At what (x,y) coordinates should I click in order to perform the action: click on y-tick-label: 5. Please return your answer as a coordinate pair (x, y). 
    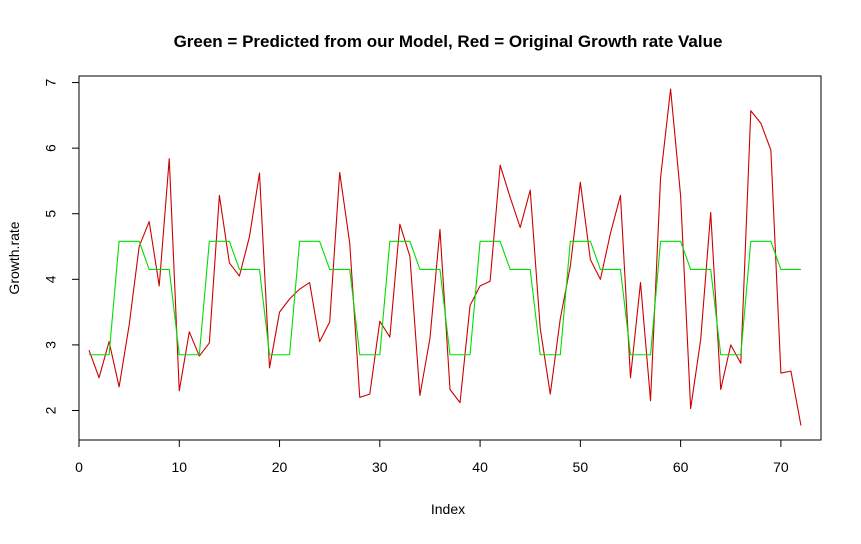
    Looking at the image, I should click on (51, 214).